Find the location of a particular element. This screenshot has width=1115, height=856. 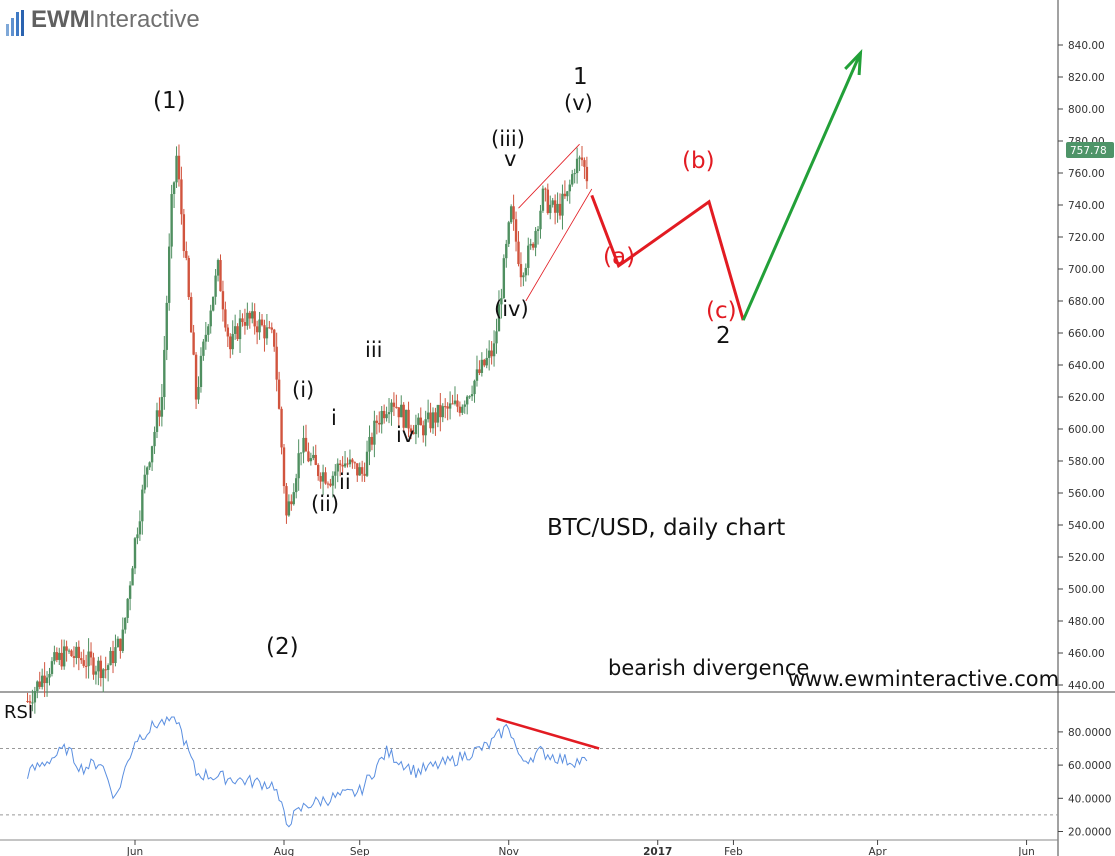

divergence-label: bearish divergence is located at coordinates (708, 668).